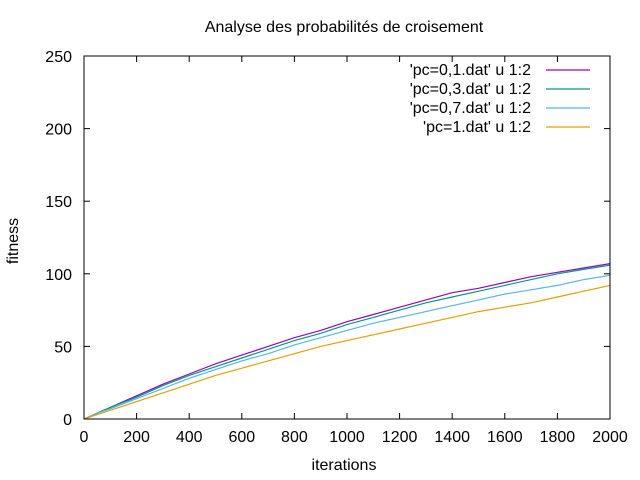  What do you see at coordinates (344, 465) in the screenshot?
I see `x-axis-label: iterations` at bounding box center [344, 465].